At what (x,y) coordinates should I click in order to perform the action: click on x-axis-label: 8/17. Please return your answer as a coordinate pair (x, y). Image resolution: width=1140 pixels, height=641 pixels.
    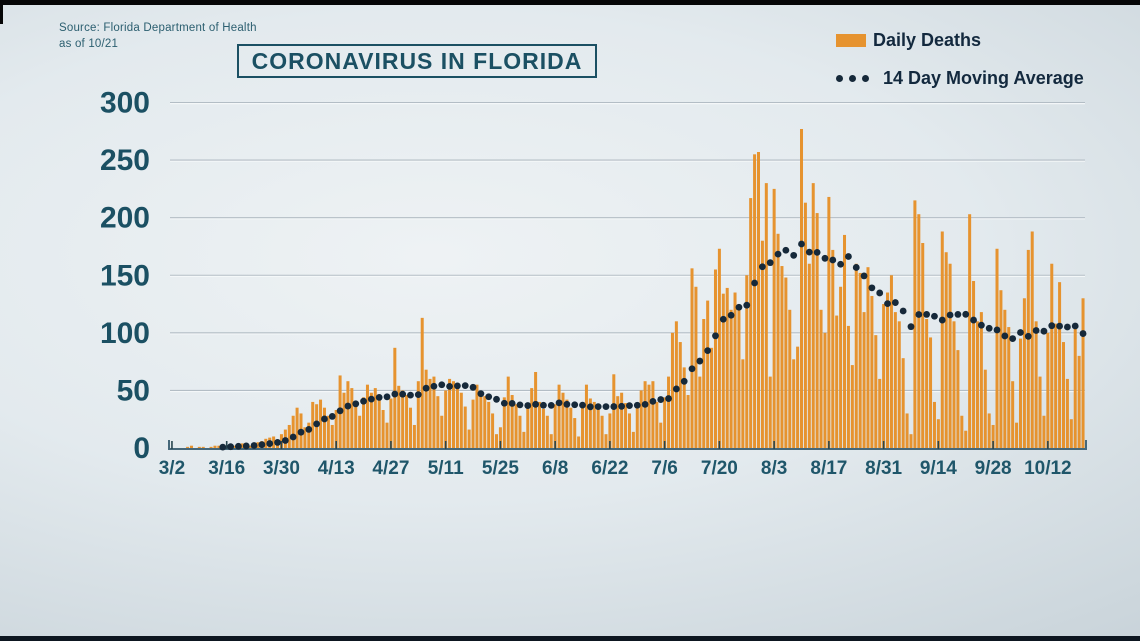
    Looking at the image, I should click on (828, 468).